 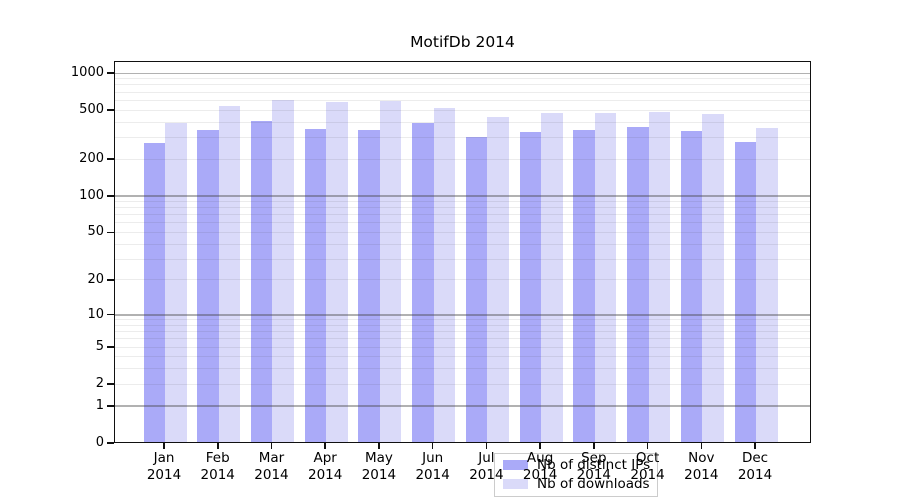 I want to click on bar-downloads-sep, so click(x=605, y=277).